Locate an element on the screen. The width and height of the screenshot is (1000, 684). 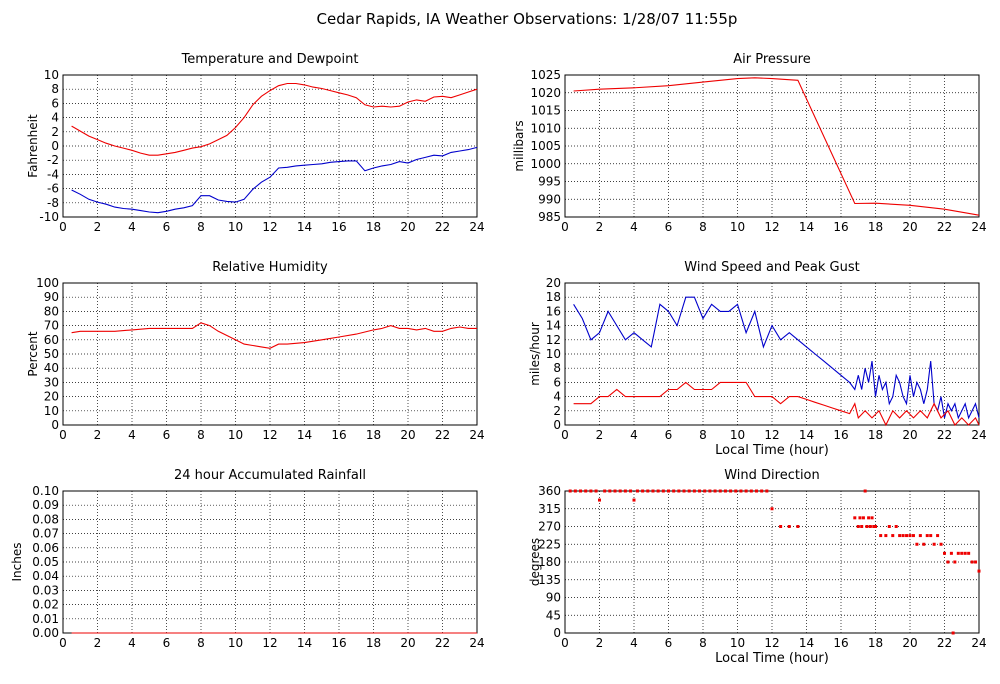
chart-title: Wind Speed and Peak Gust is located at coordinates (771, 267).